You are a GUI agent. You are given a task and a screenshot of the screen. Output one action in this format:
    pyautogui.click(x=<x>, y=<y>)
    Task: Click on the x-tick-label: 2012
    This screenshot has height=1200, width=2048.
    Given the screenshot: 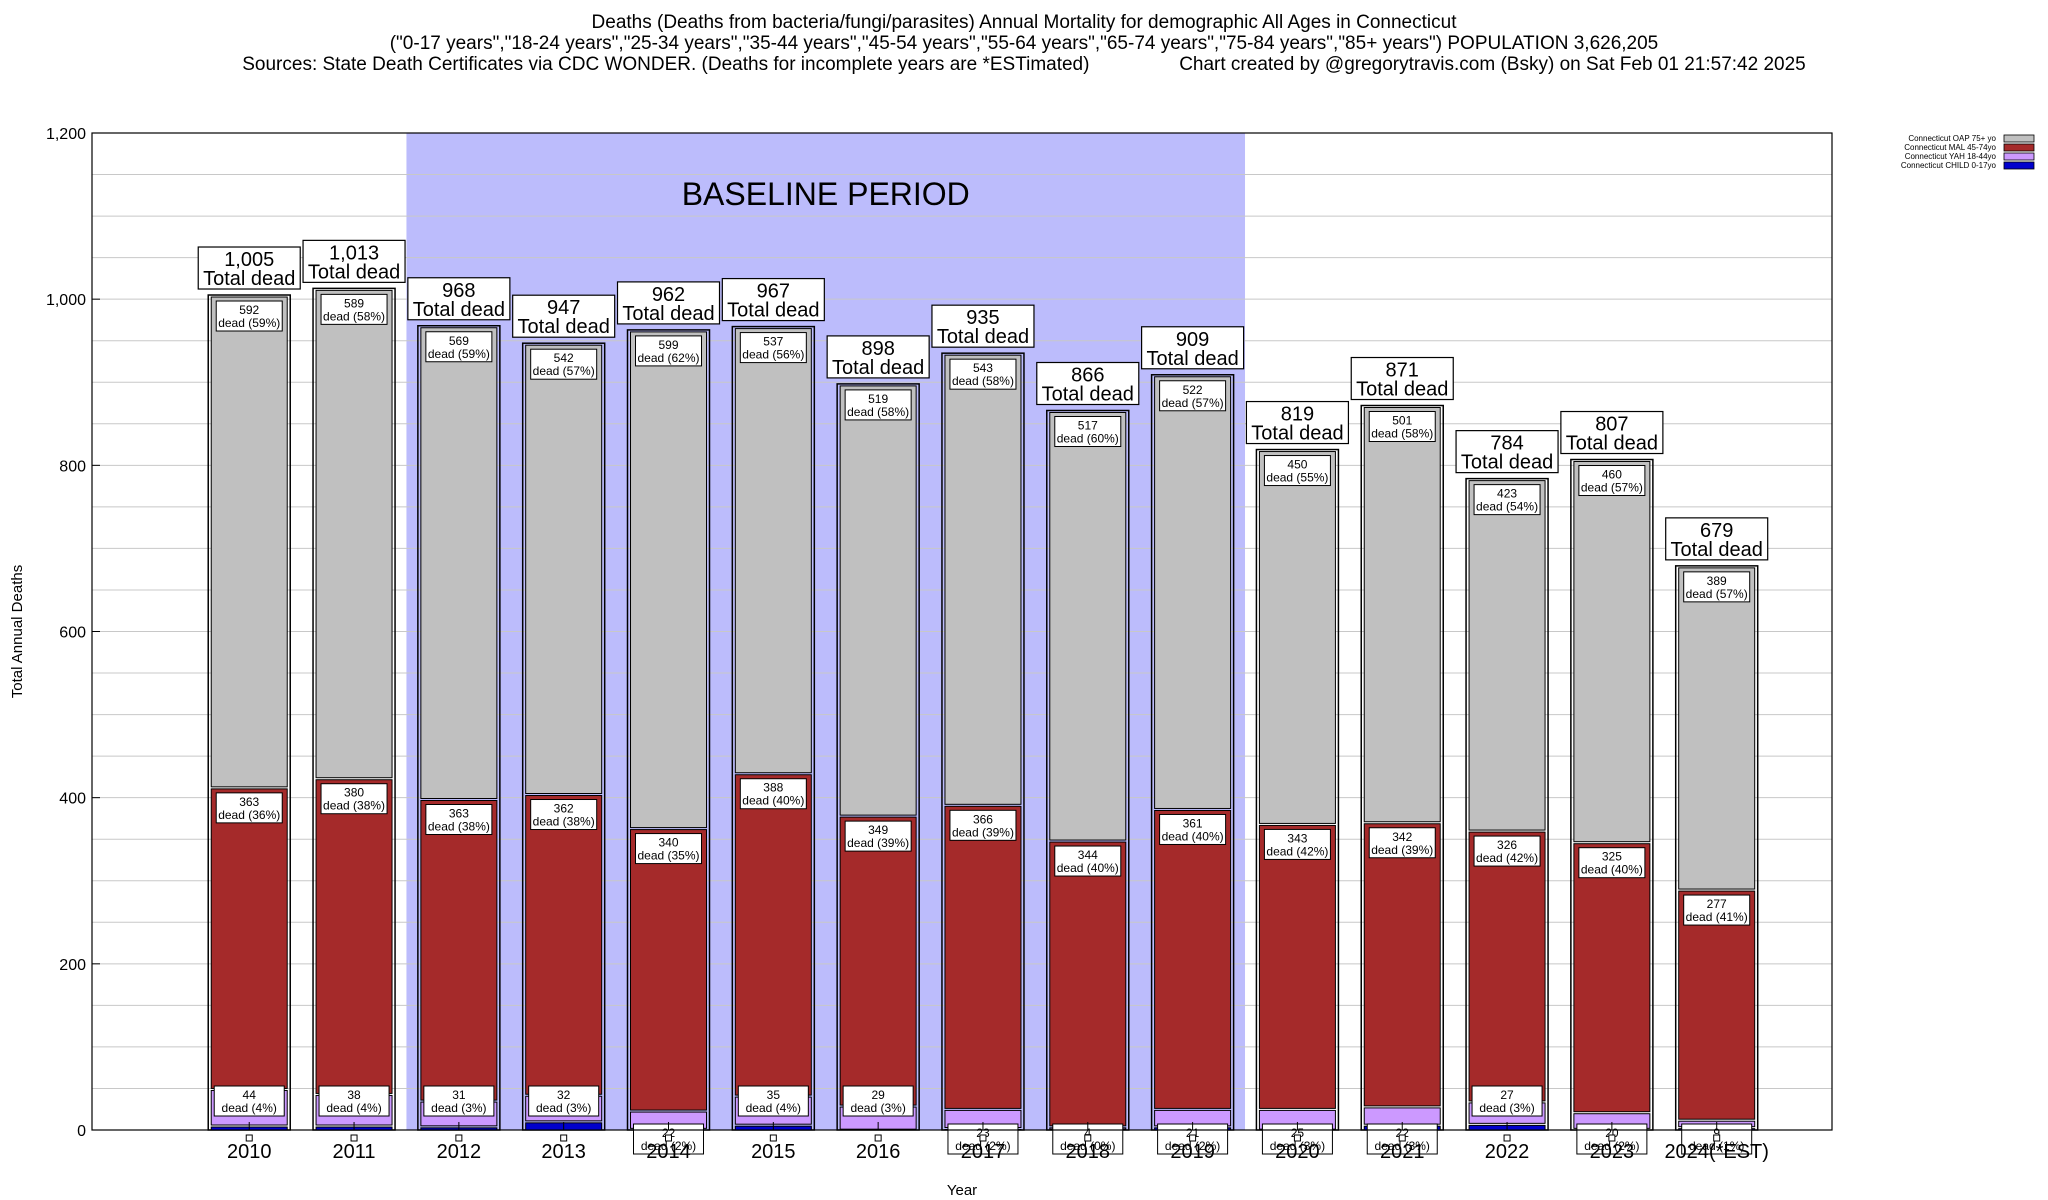 What is the action you would take?
    pyautogui.click(x=459, y=1152)
    